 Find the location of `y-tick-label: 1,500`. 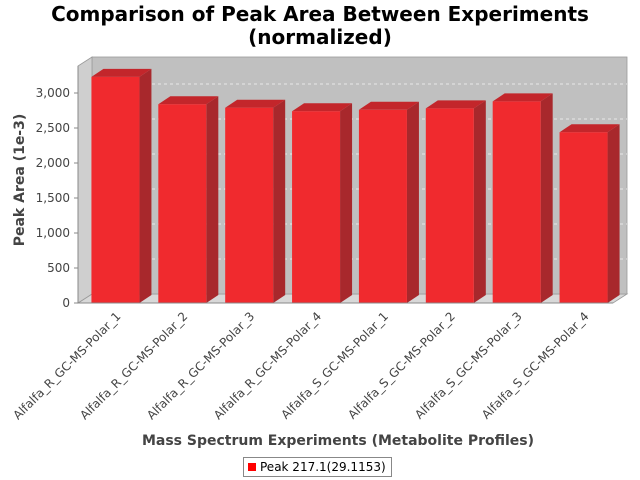

y-tick-label: 1,500 is located at coordinates (53, 198).